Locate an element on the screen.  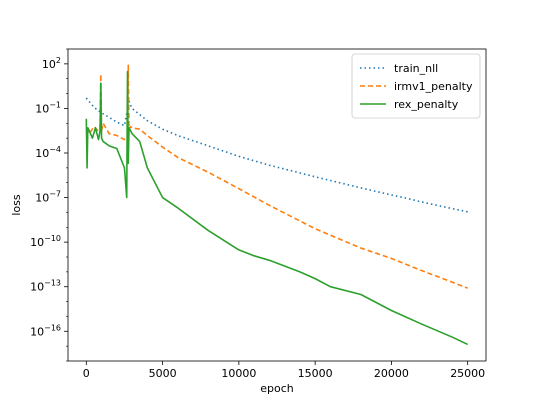
legend-box is located at coordinates (416, 86).